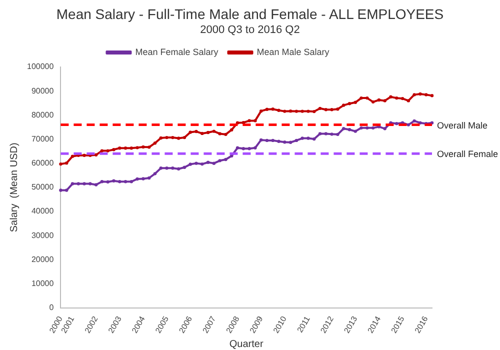 Image resolution: width=500 pixels, height=350 pixels. What do you see at coordinates (246, 344) in the screenshot?
I see `x-axis-title: Quarter` at bounding box center [246, 344].